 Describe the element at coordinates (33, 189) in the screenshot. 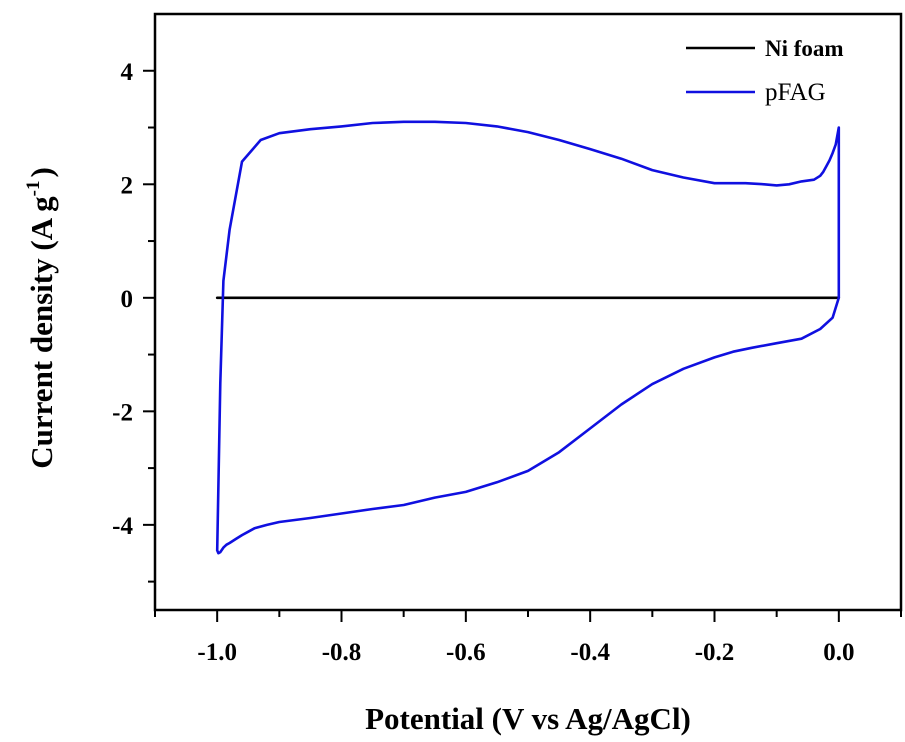

I see `y-axis-title-superscript: -1` at that location.